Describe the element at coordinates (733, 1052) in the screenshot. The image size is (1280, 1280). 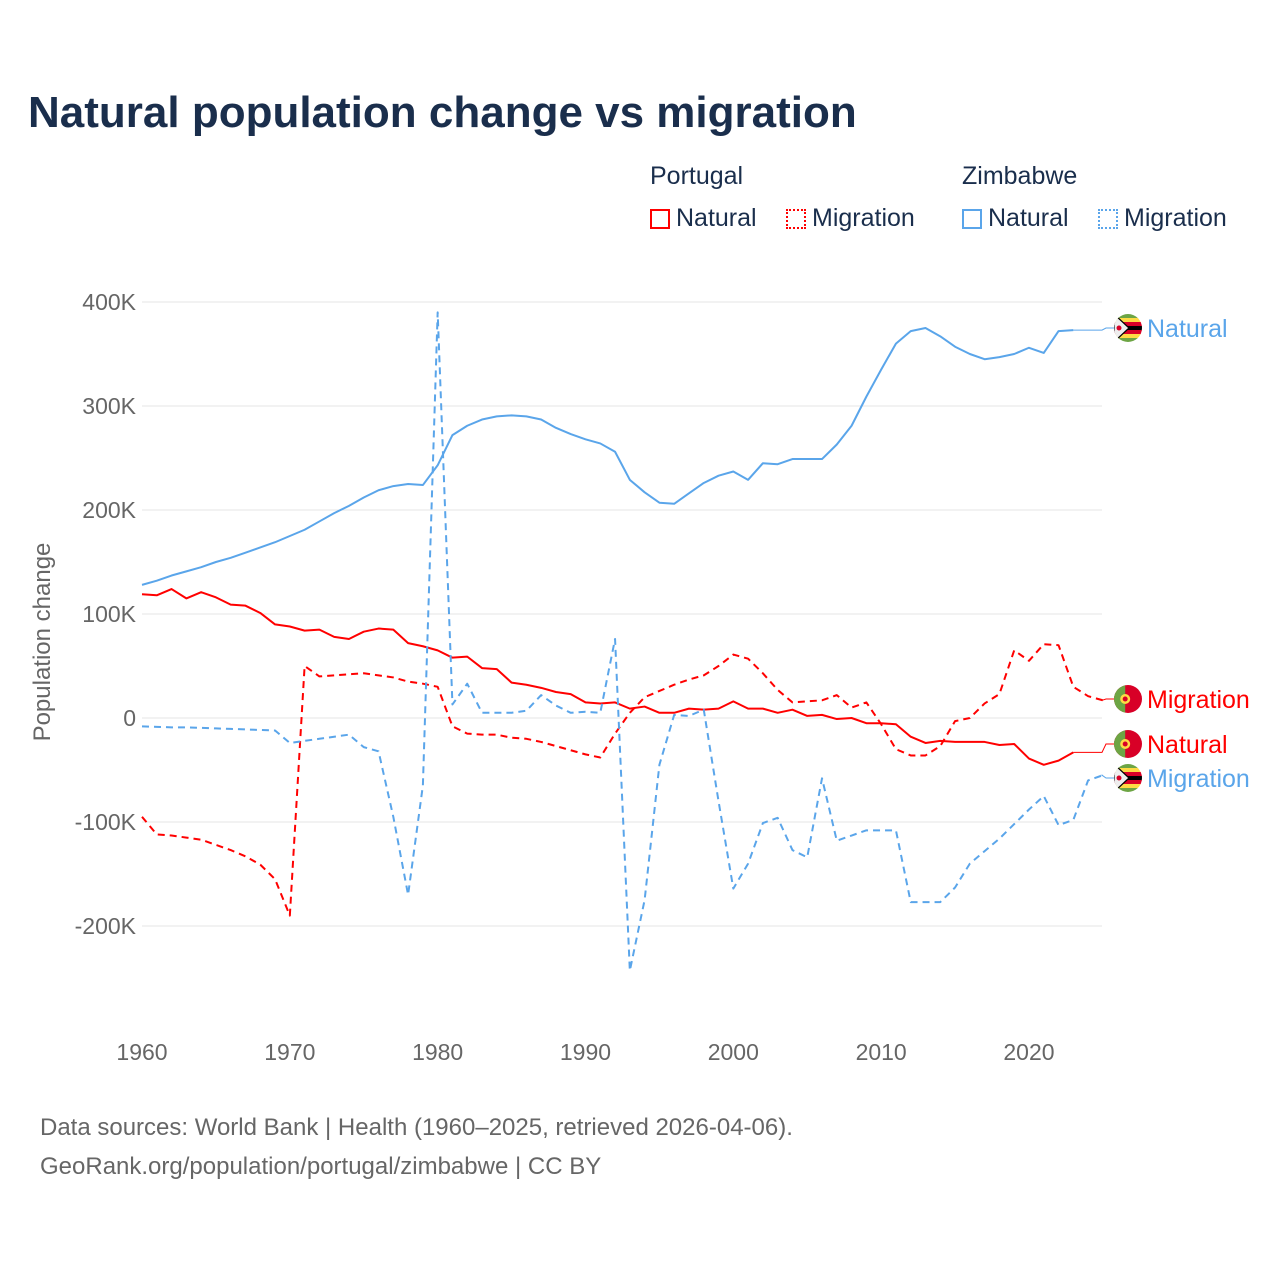
I see `x-tick-label: 2000` at that location.